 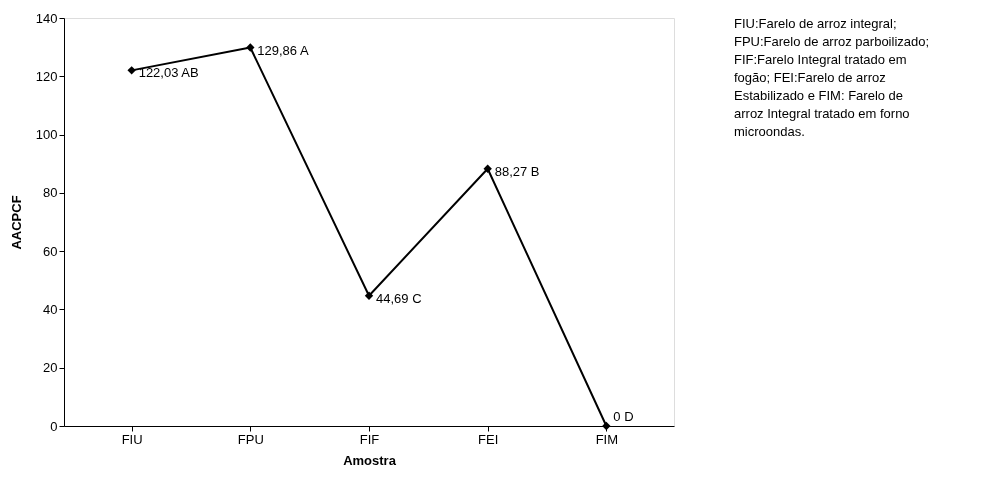 I want to click on data-label: 122,03 AB, so click(x=168, y=73).